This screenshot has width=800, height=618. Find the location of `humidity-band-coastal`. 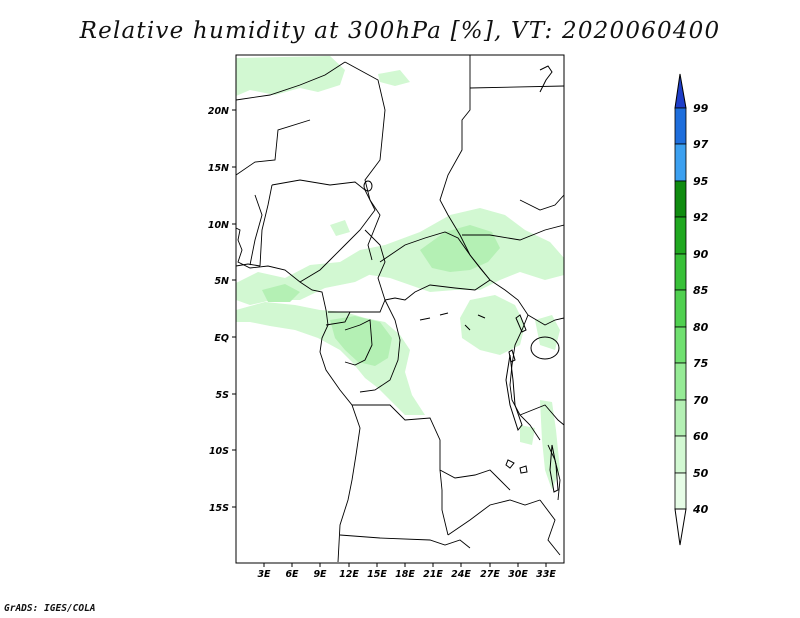

humidity-band-coastal is located at coordinates (330, 358).